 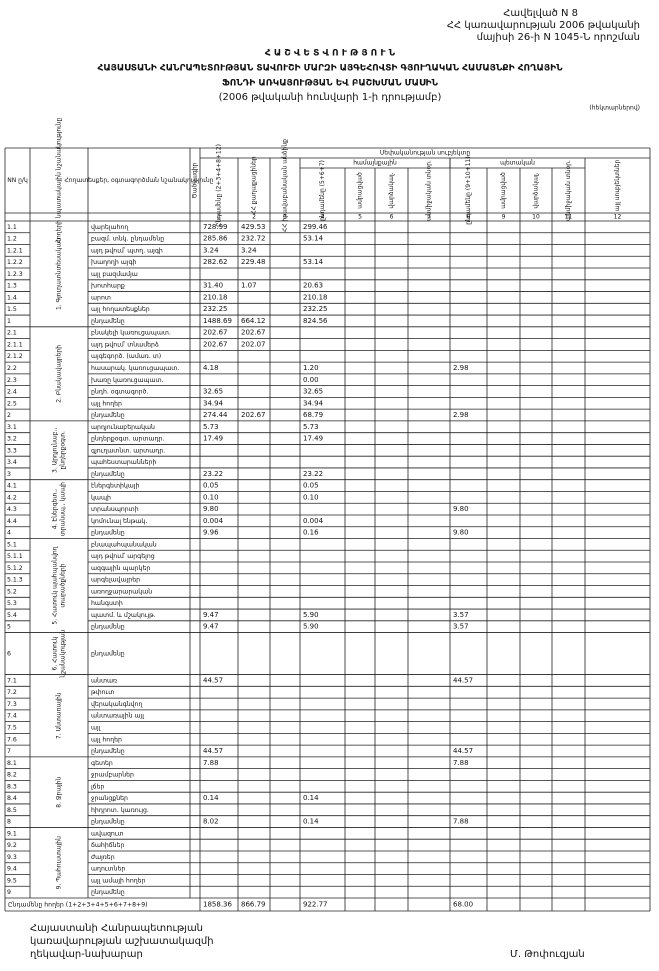 What do you see at coordinates (125, 344) in the screenshot?
I see `row-name: այդ թվում՝ տնամերձ` at bounding box center [125, 344].